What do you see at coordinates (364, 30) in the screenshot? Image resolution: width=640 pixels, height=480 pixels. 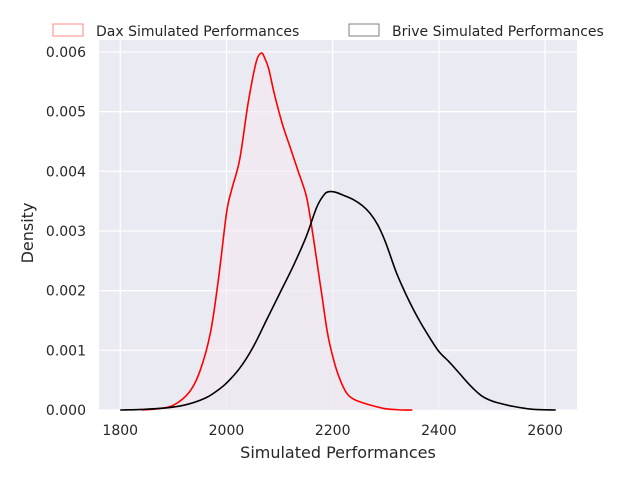 I see `legend-swatch-brive` at bounding box center [364, 30].